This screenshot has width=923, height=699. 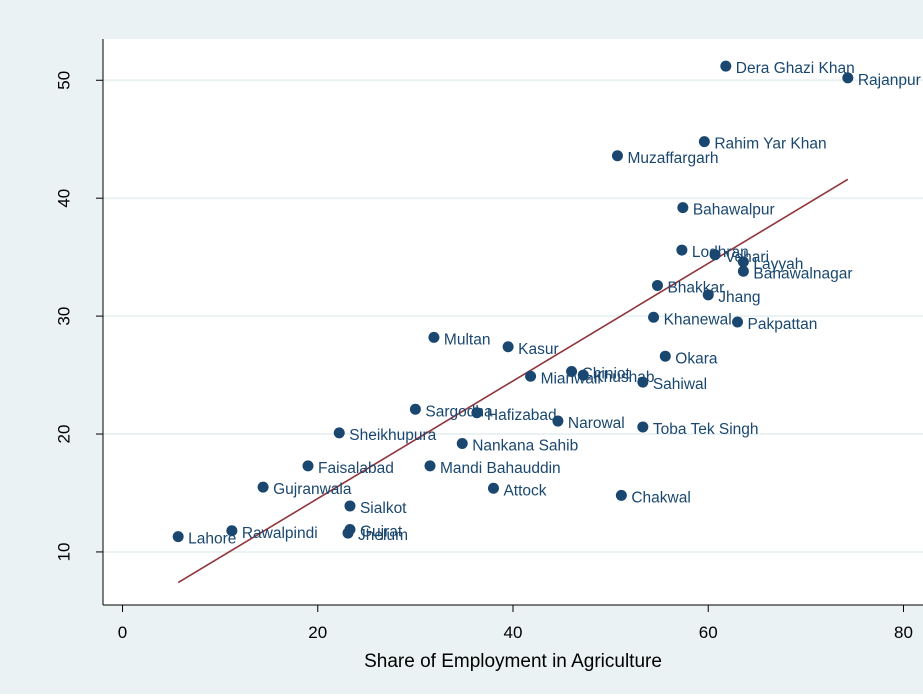 What do you see at coordinates (508, 347) in the screenshot?
I see `point-kasur` at bounding box center [508, 347].